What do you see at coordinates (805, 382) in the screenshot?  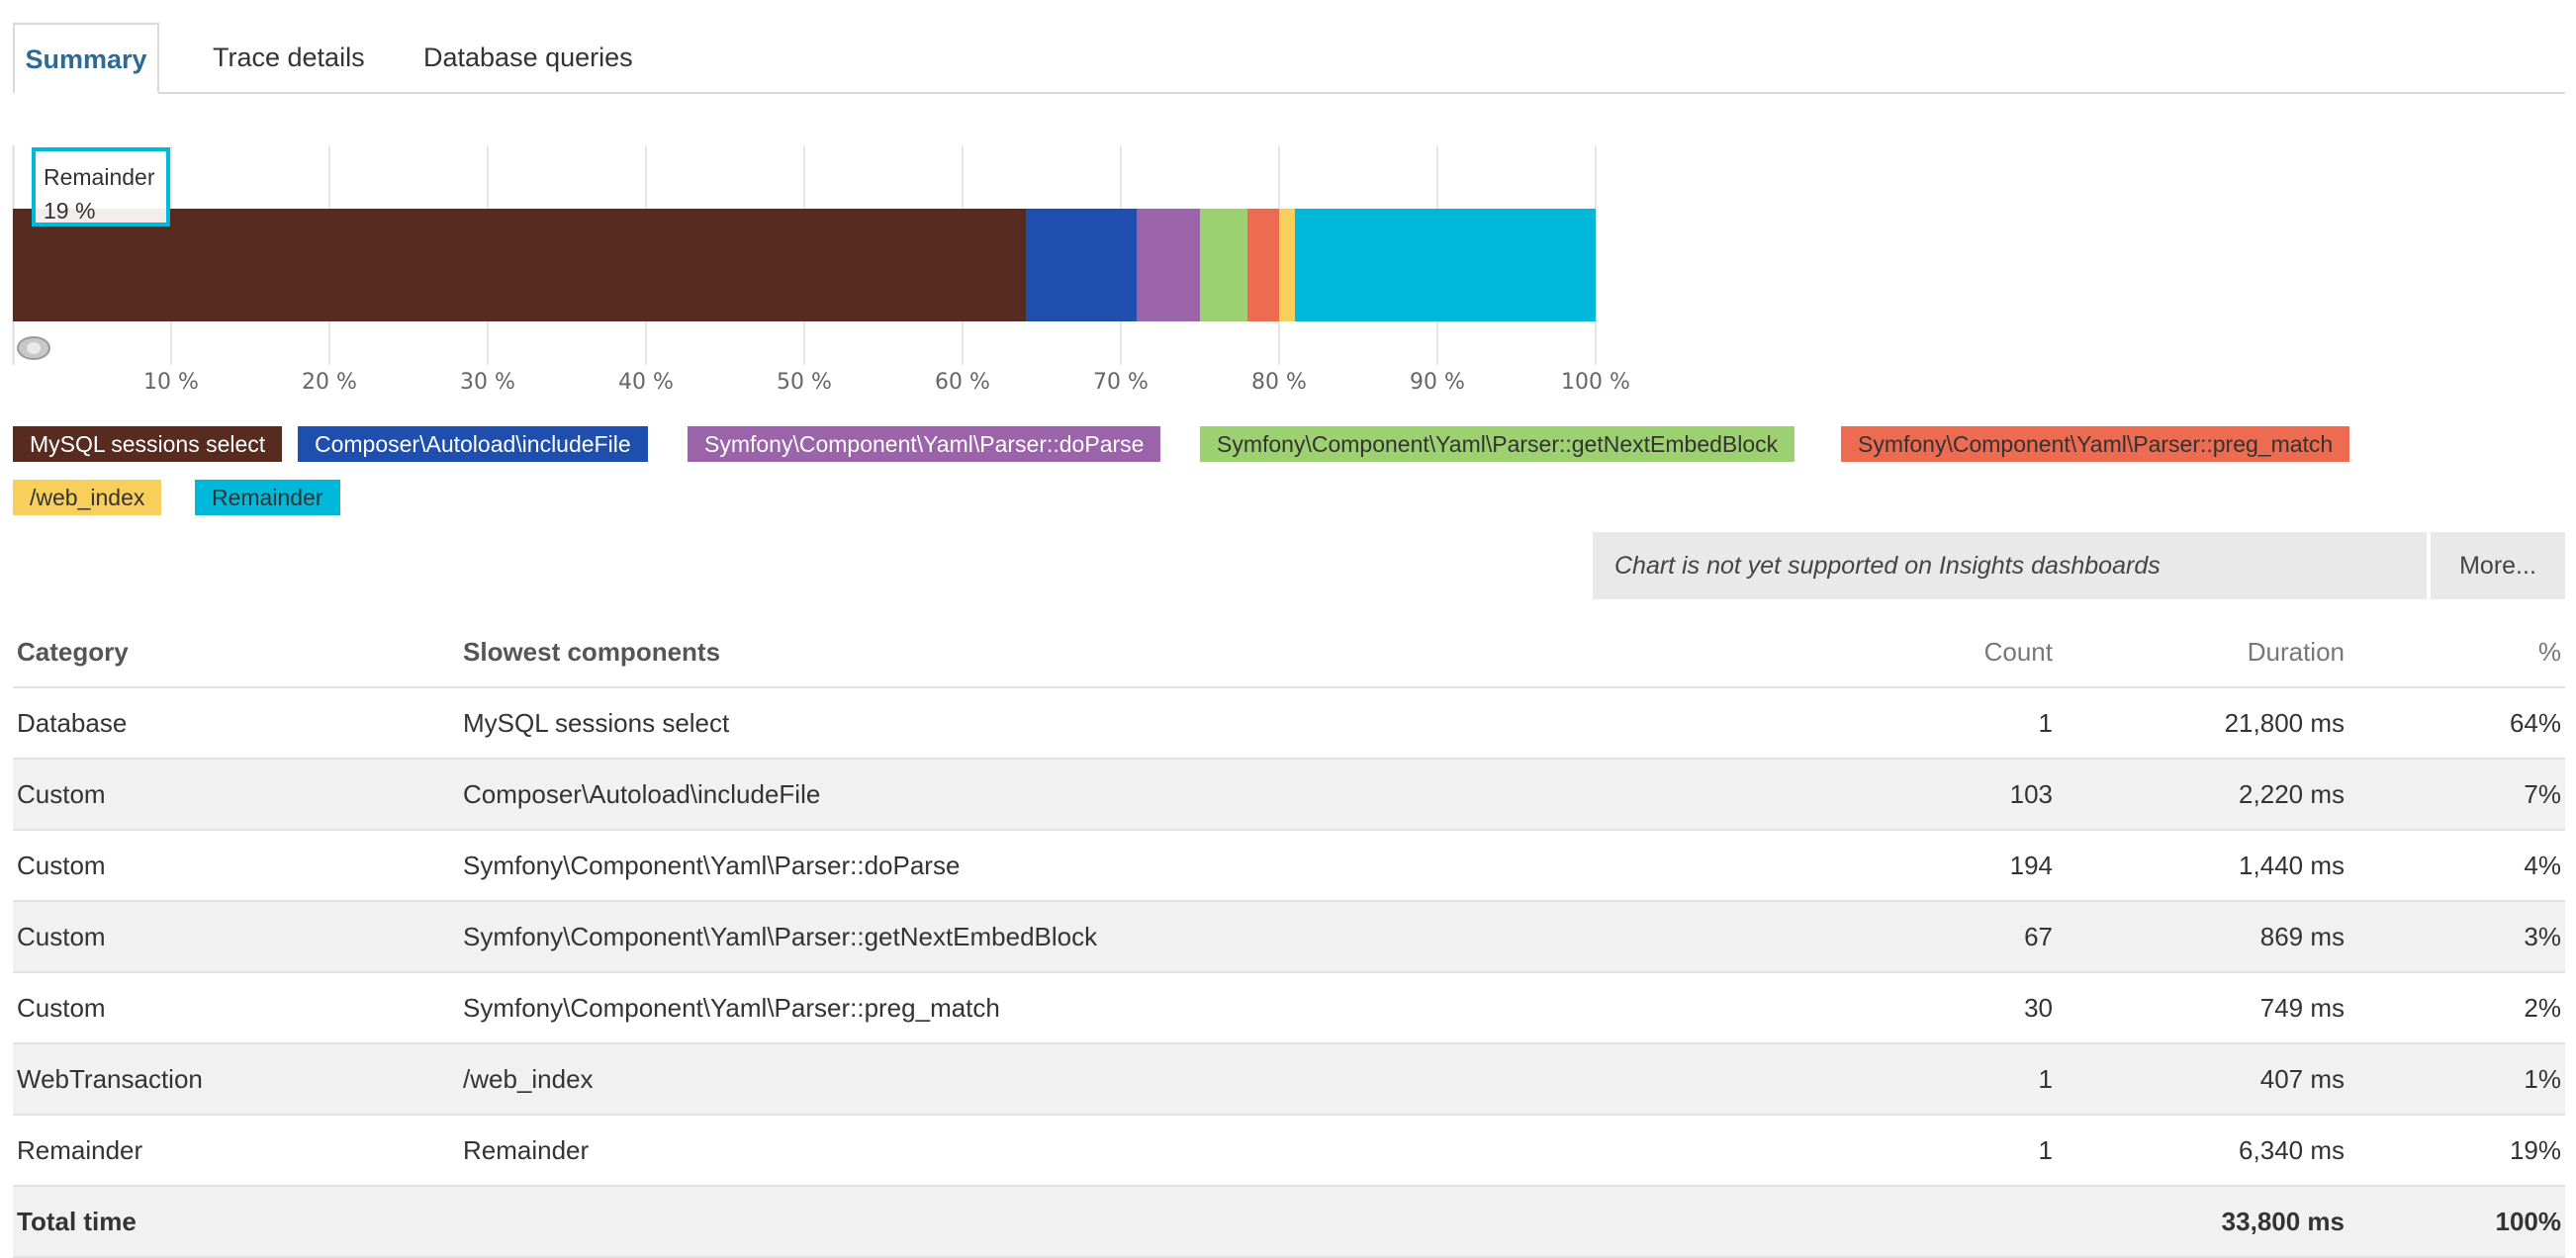 I see `x-tick-label: 50 %` at bounding box center [805, 382].